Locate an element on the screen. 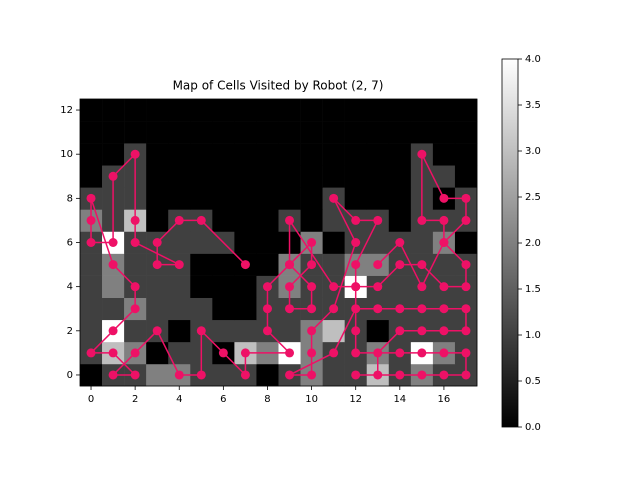 The width and height of the screenshot is (640, 480). x-tick-label: 6 is located at coordinates (223, 399).